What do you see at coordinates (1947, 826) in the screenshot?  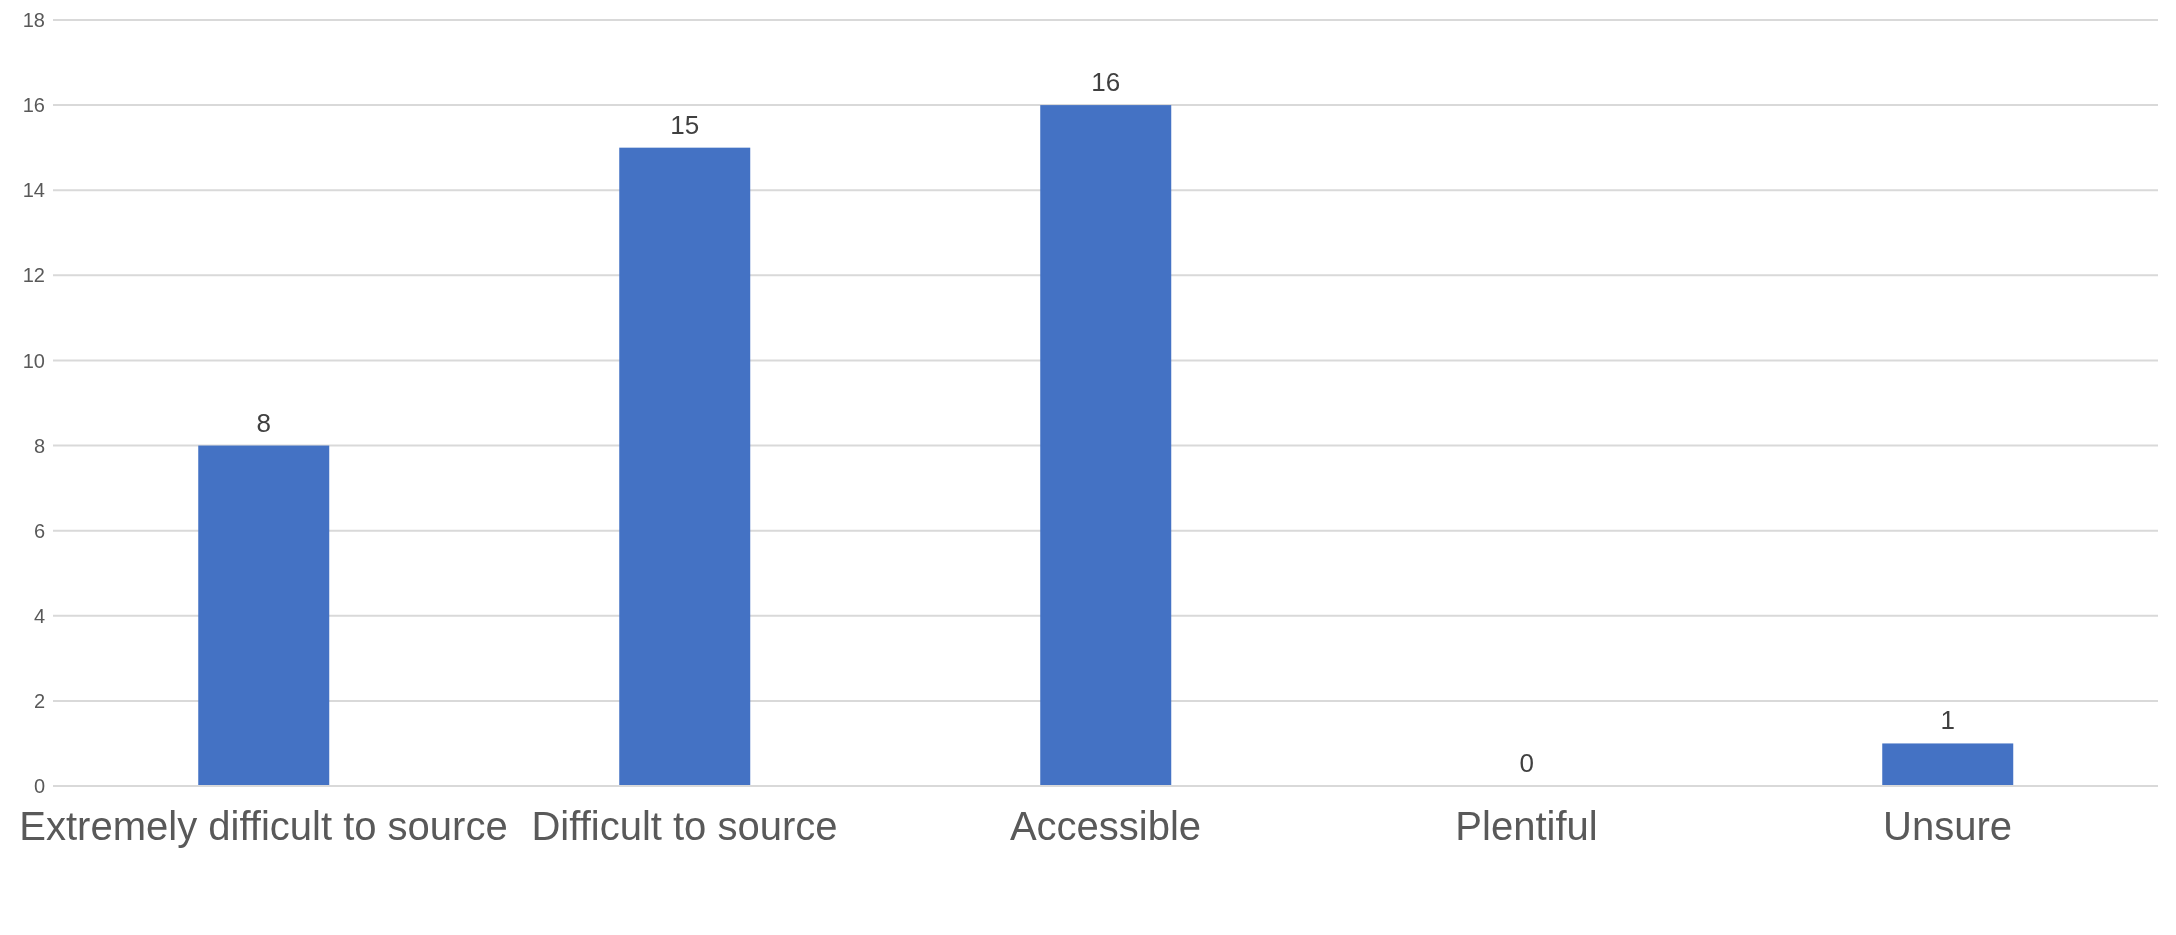 I see `x-tick-label: Unsure` at bounding box center [1947, 826].